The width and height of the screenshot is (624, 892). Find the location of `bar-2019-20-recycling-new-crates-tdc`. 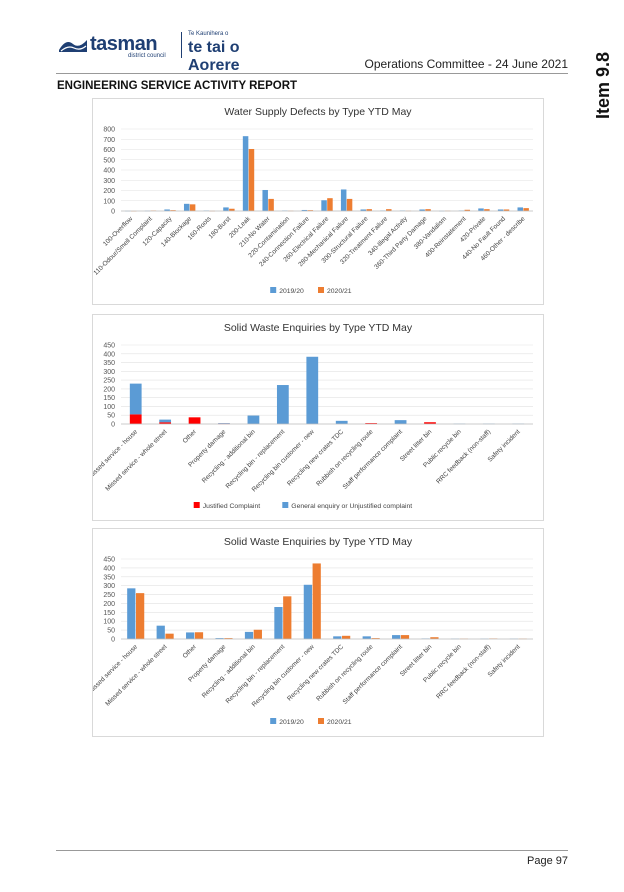

bar-2019-20-recycling-new-crates-tdc is located at coordinates (337, 637).